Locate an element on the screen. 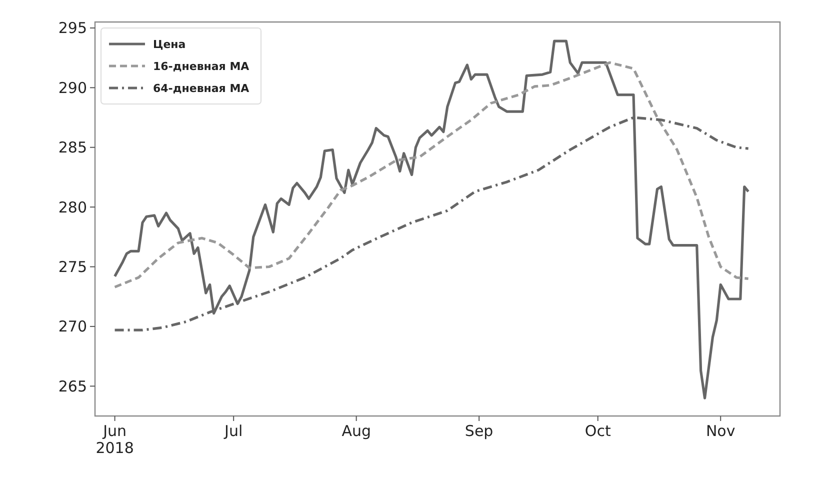 This screenshot has width=815, height=477. x-tick-label: Aug is located at coordinates (356, 431).